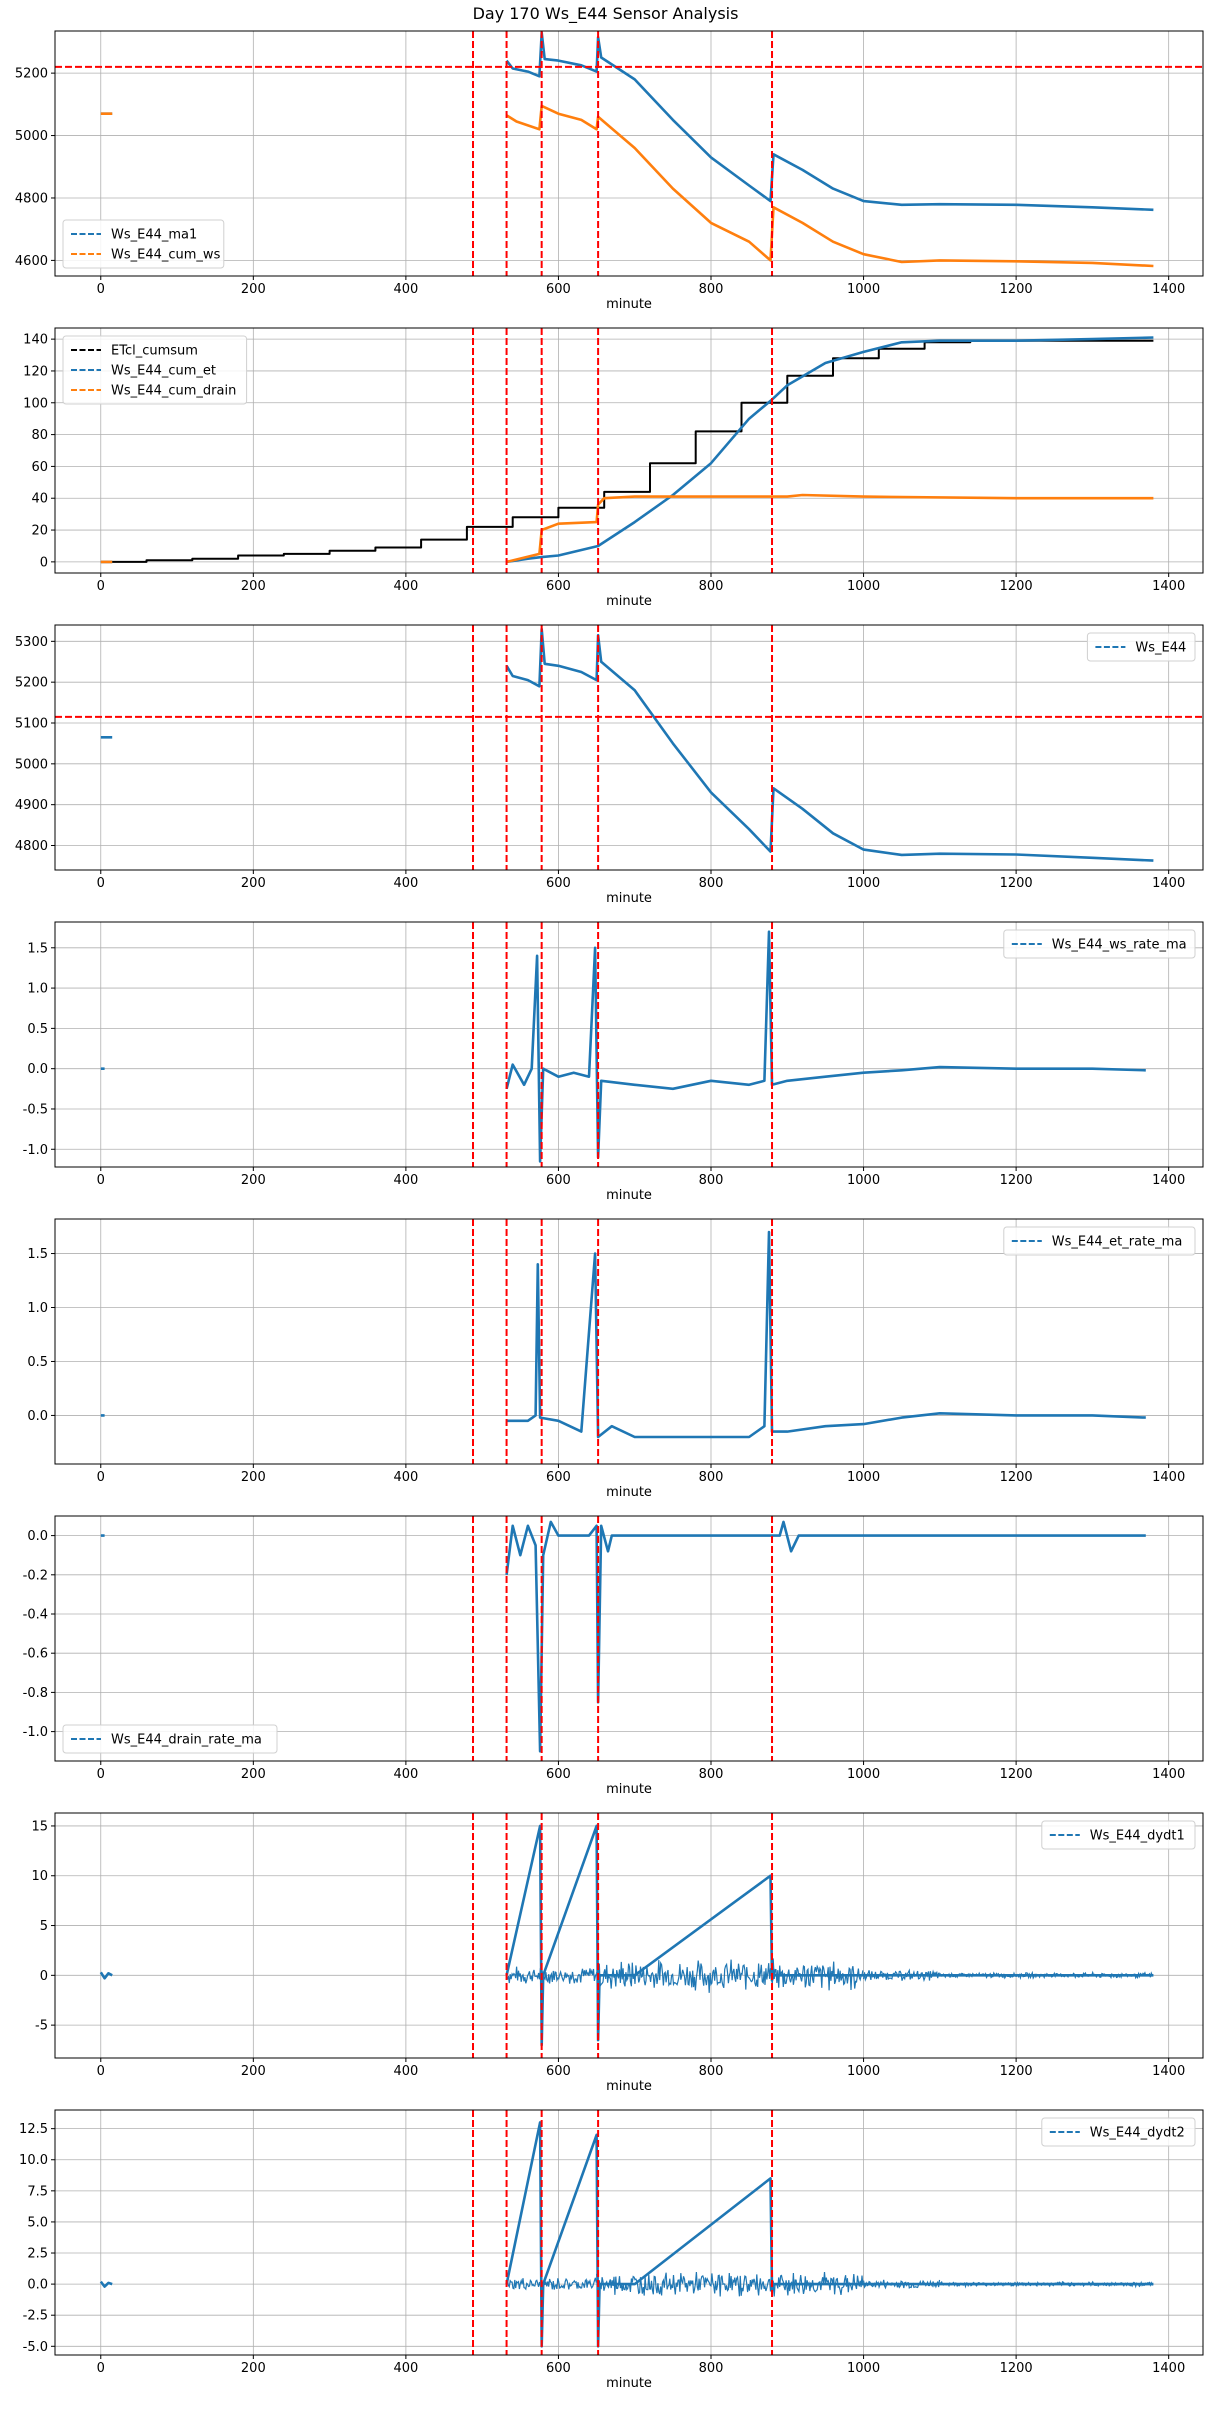  I want to click on y-tick-label: -1.0, so click(35, 1150).